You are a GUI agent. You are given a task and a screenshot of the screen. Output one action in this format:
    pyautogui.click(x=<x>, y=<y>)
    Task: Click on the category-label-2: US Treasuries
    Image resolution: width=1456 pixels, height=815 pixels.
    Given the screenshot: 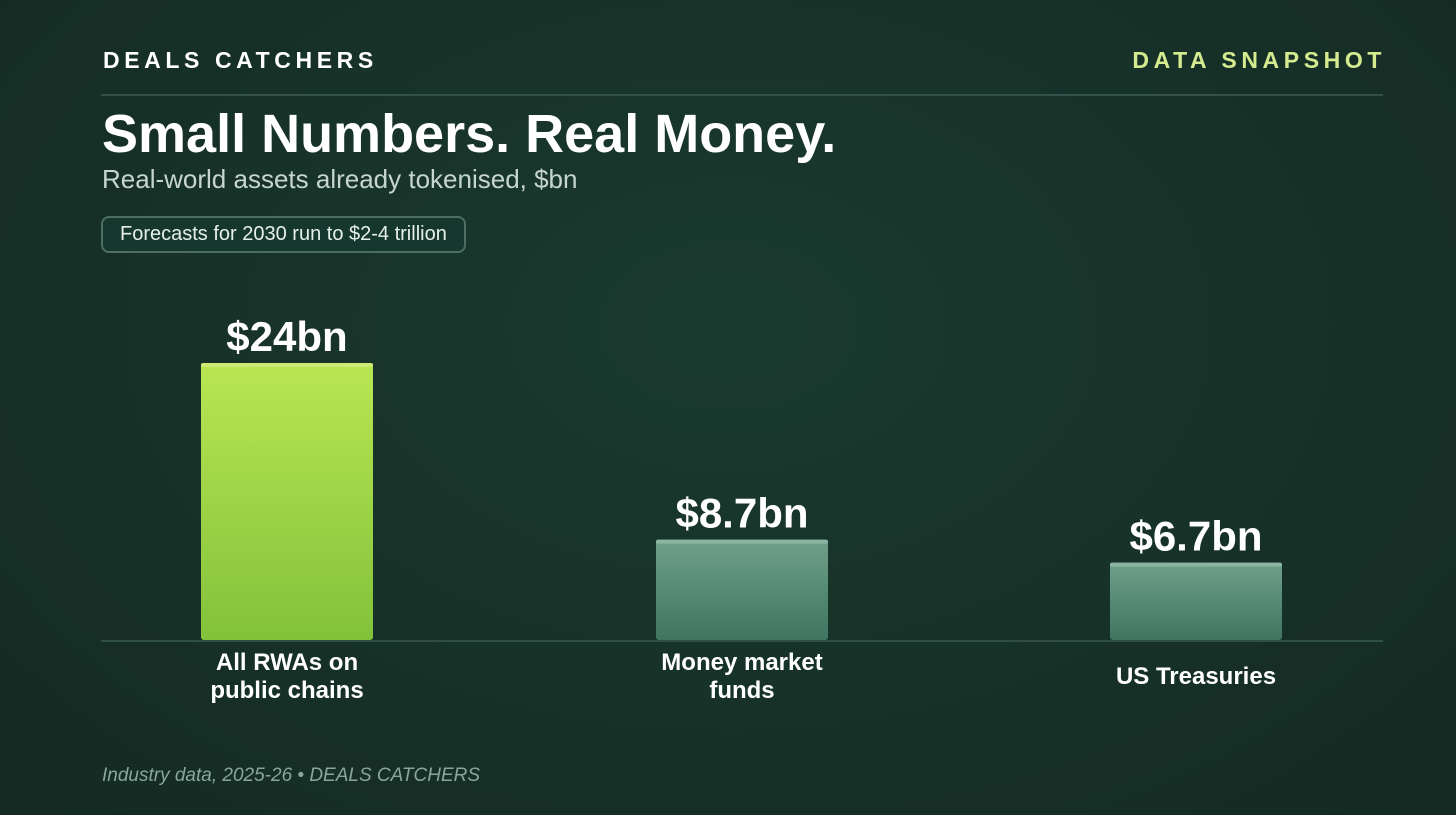 What is the action you would take?
    pyautogui.click(x=1196, y=676)
    